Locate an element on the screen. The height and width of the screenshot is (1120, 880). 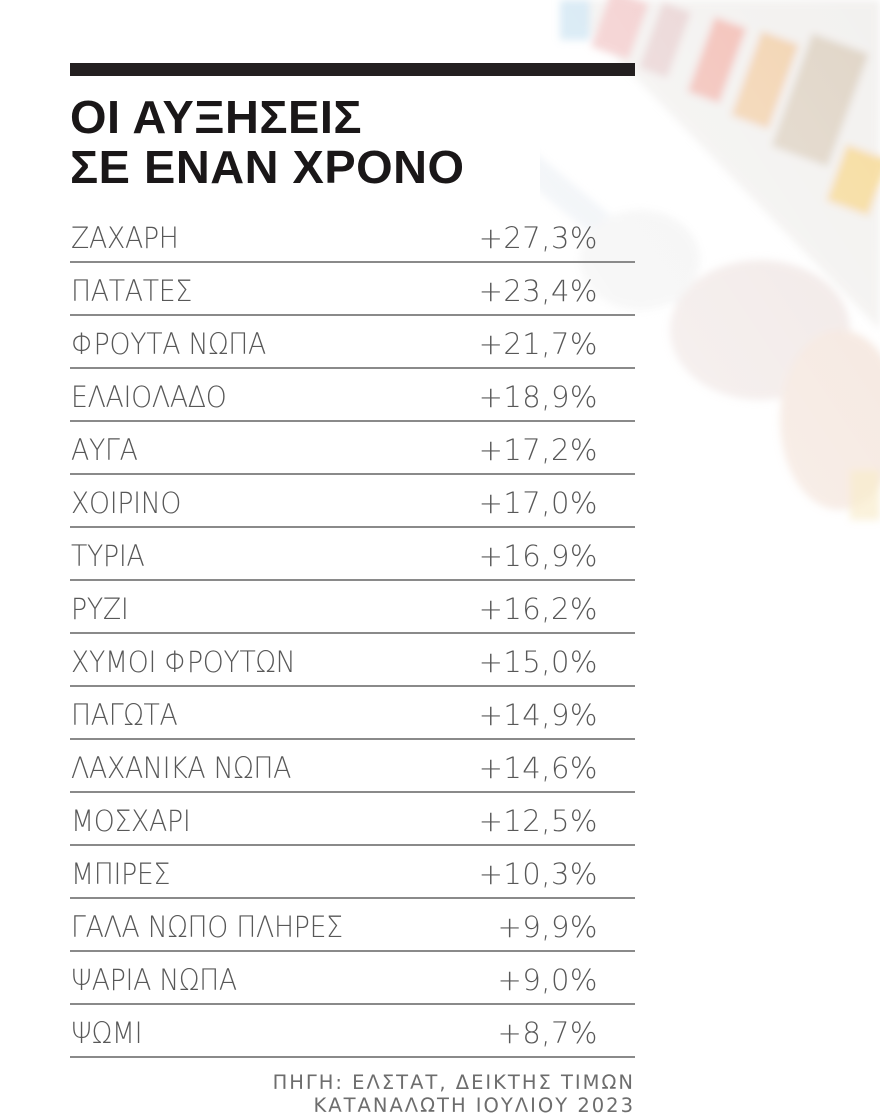
item-name: ΠΑΤΑΤΕΣ is located at coordinates (131, 291).